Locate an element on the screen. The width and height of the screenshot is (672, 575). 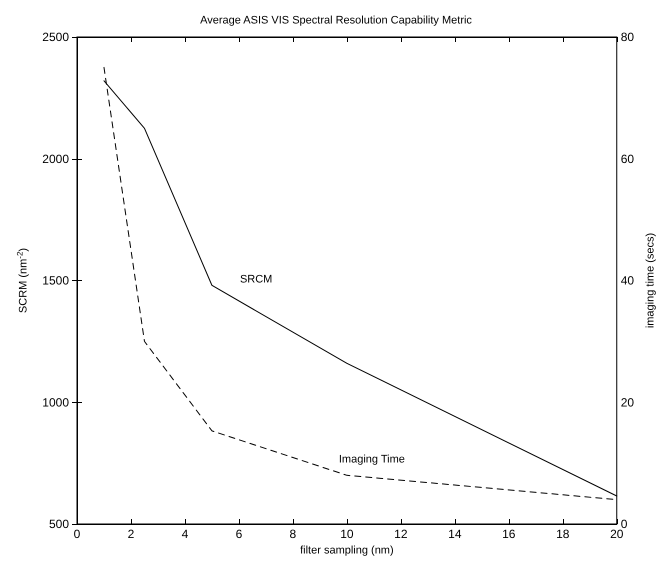
y-tick-label: 2000 is located at coordinates (56, 159).